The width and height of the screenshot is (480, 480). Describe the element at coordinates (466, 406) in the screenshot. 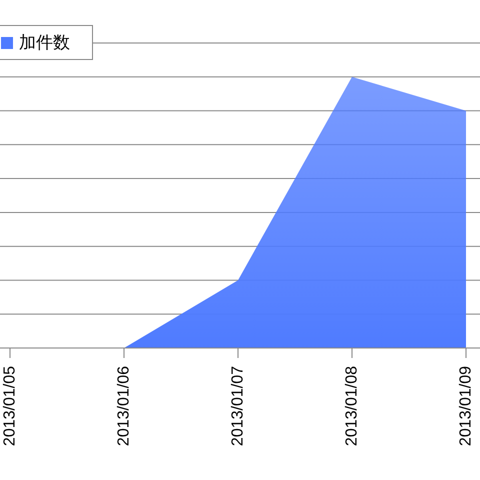

I see `x-tick-label: 2013/01/09` at that location.